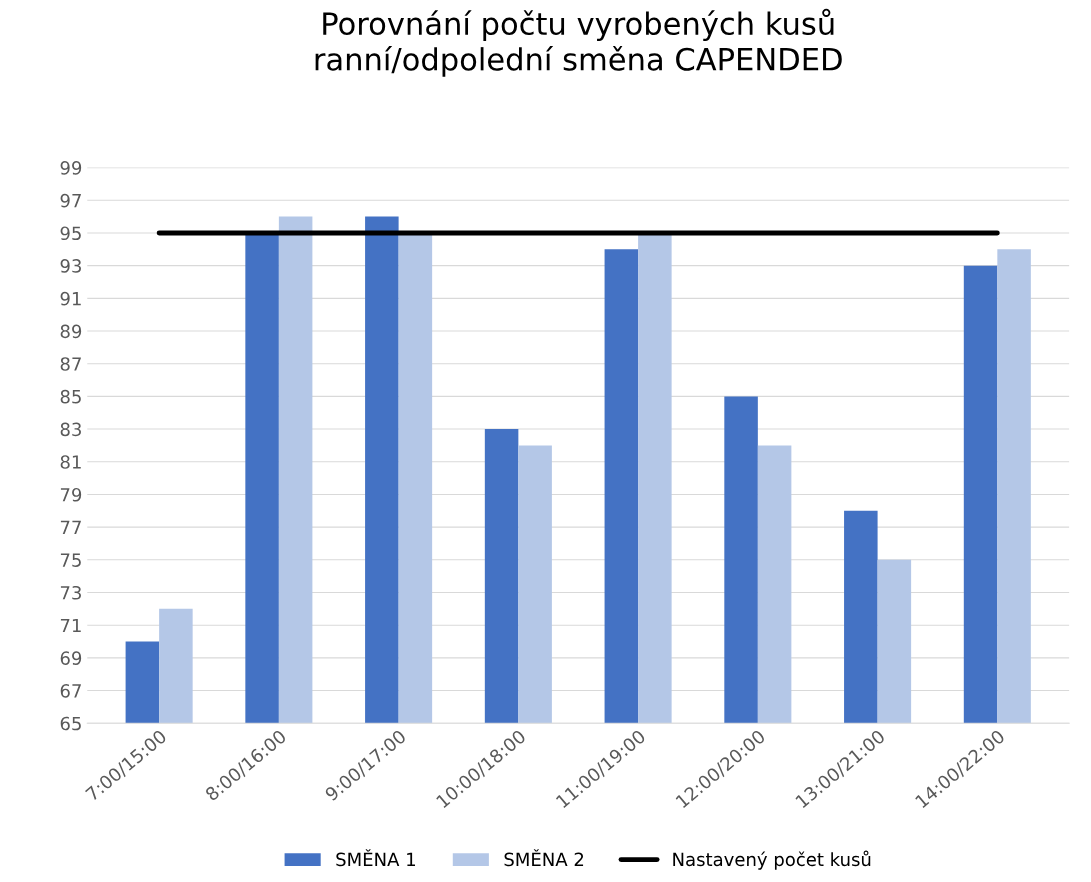  I want to click on y-tick-label: 71, so click(70, 625).